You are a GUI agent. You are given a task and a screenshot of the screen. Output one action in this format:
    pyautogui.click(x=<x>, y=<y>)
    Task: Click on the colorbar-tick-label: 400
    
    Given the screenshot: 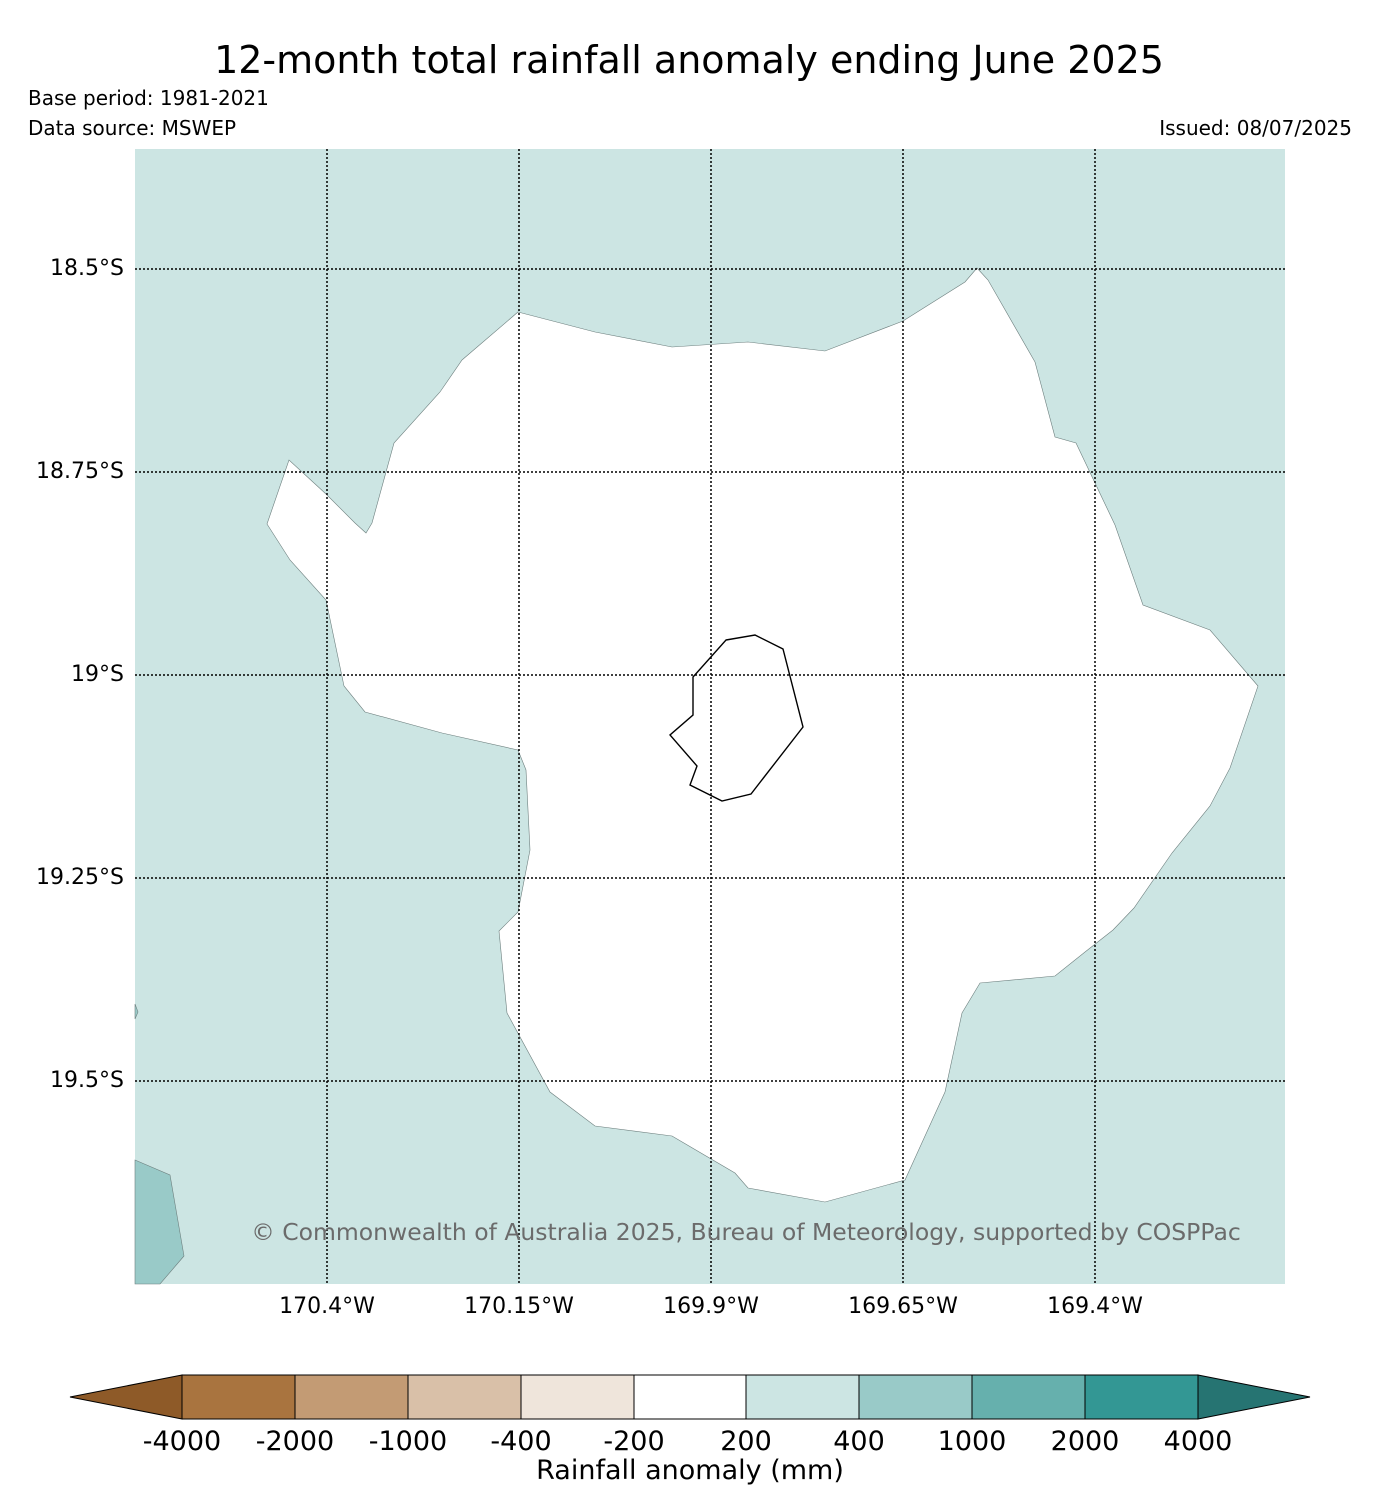 What is the action you would take?
    pyautogui.click(x=859, y=1441)
    